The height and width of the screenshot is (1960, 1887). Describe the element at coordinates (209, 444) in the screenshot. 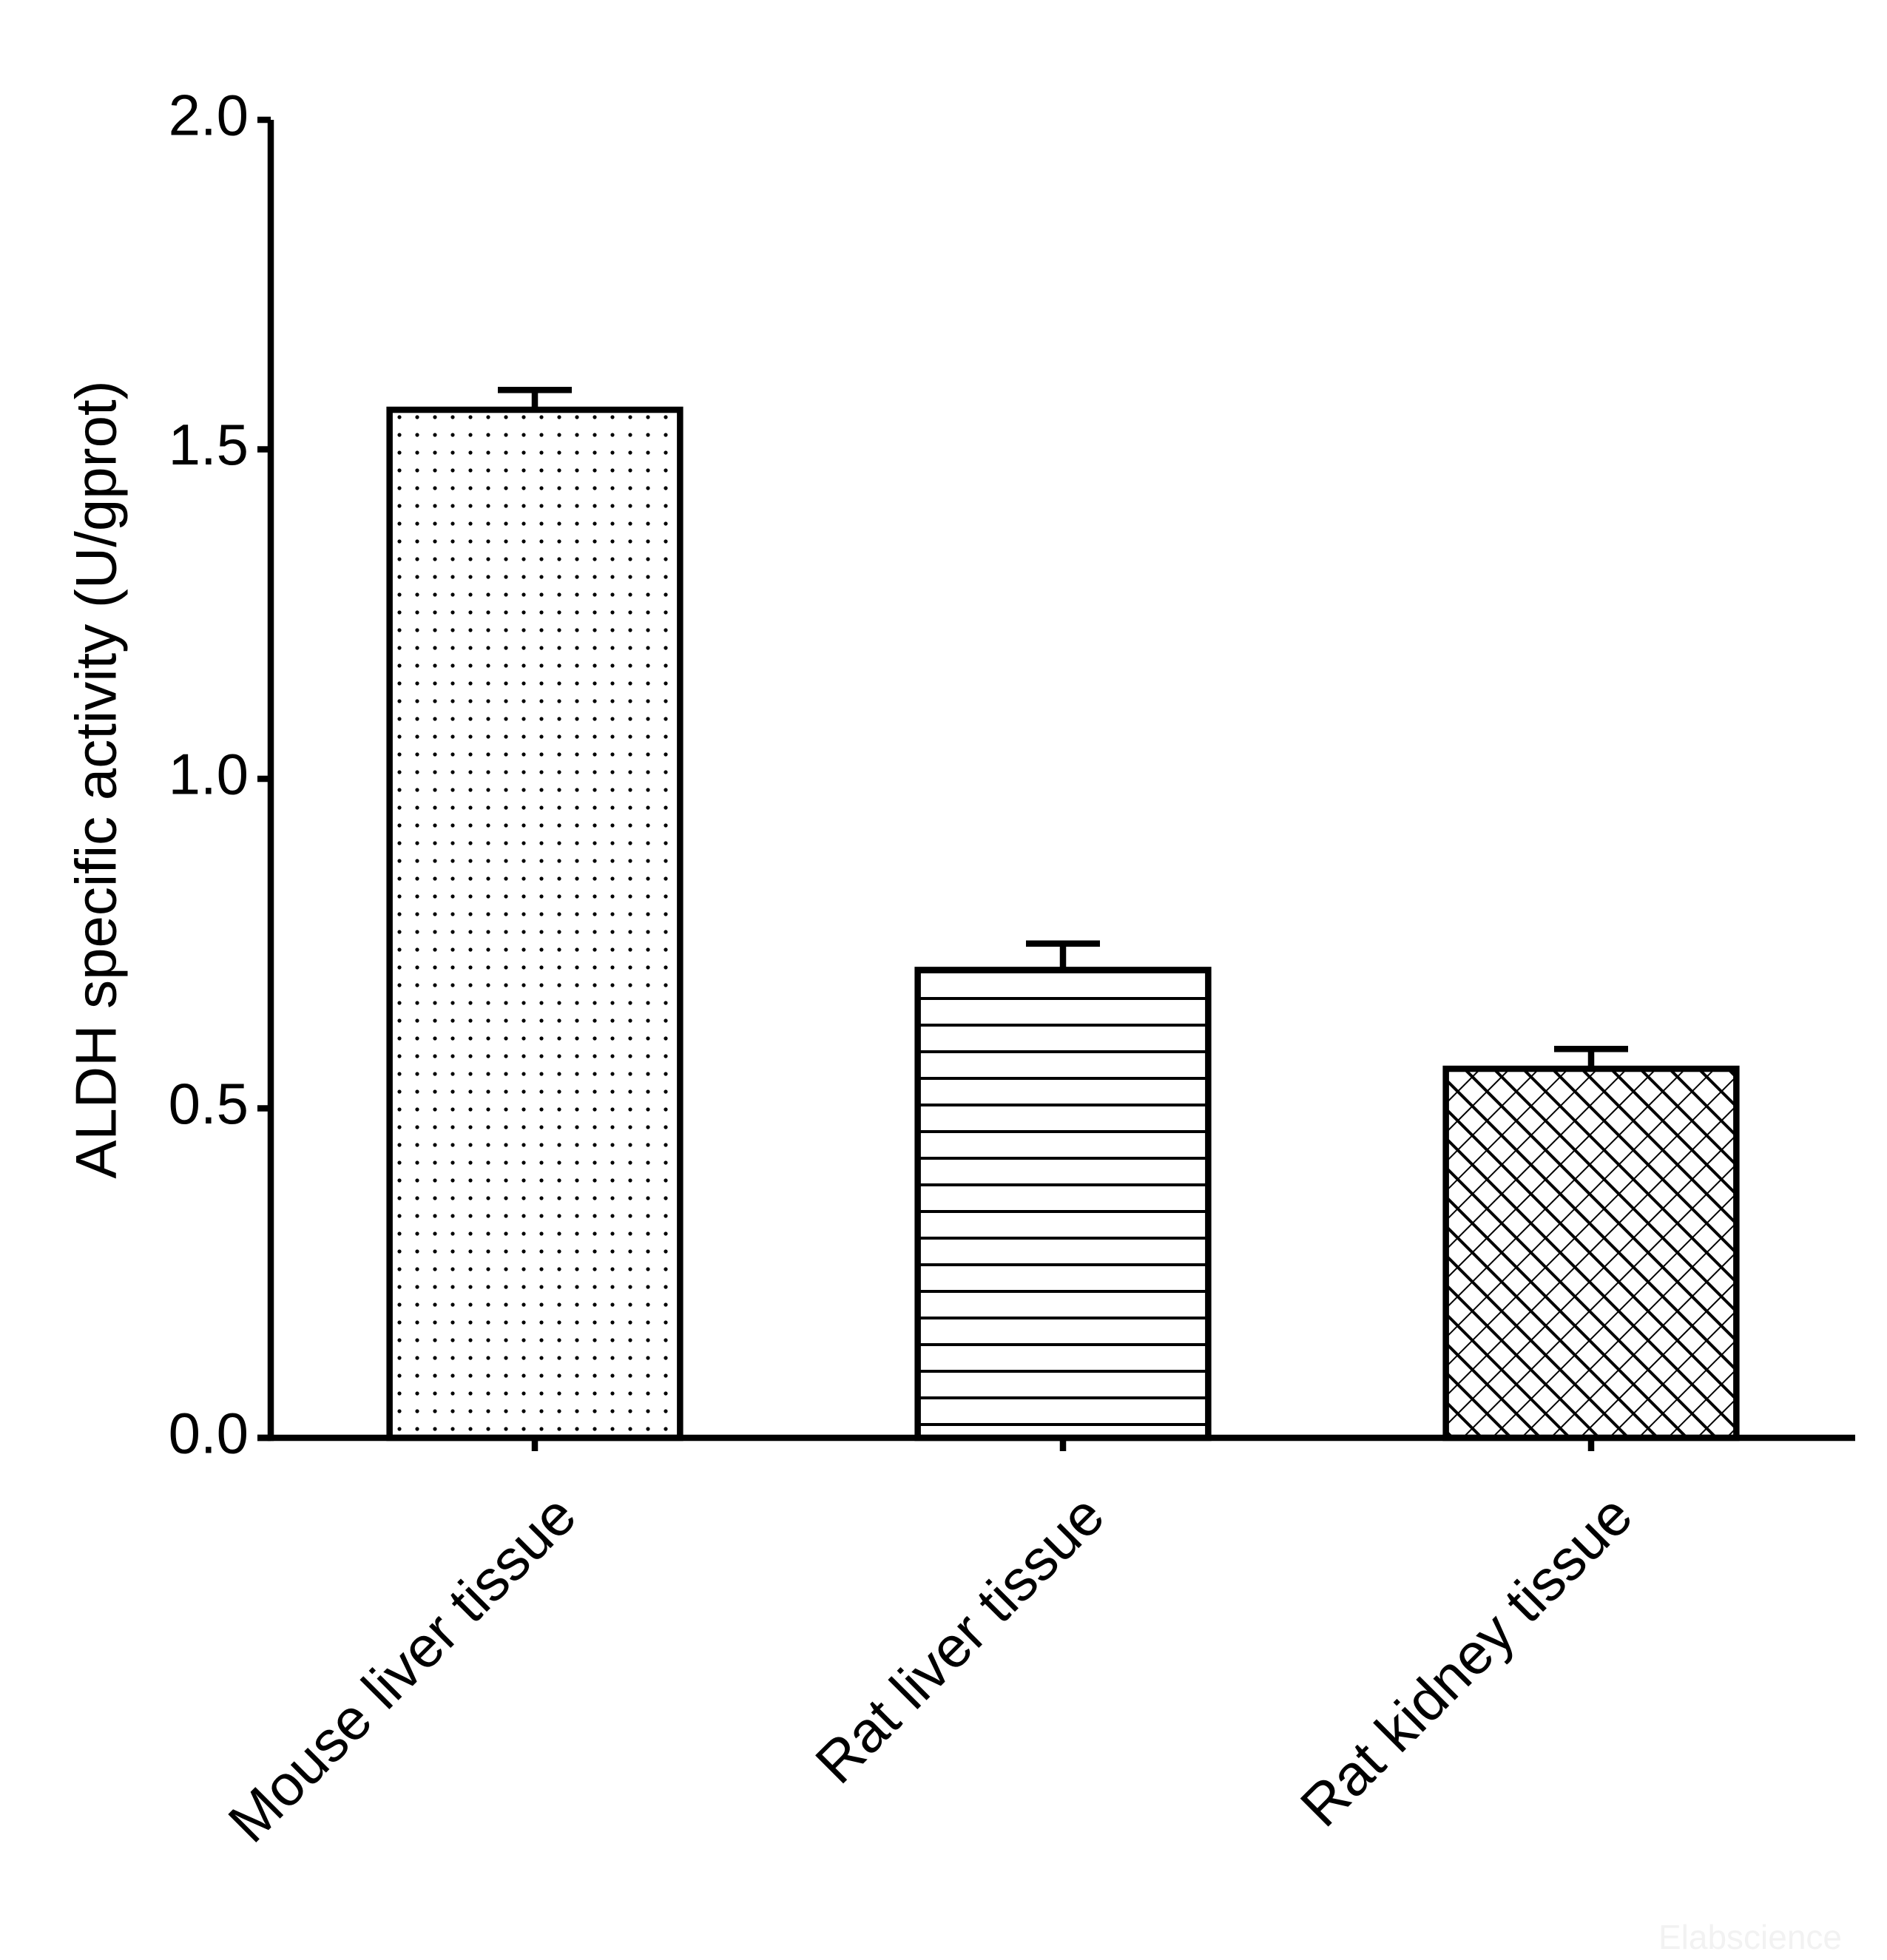

I see `y-tick-label: 1.5` at that location.